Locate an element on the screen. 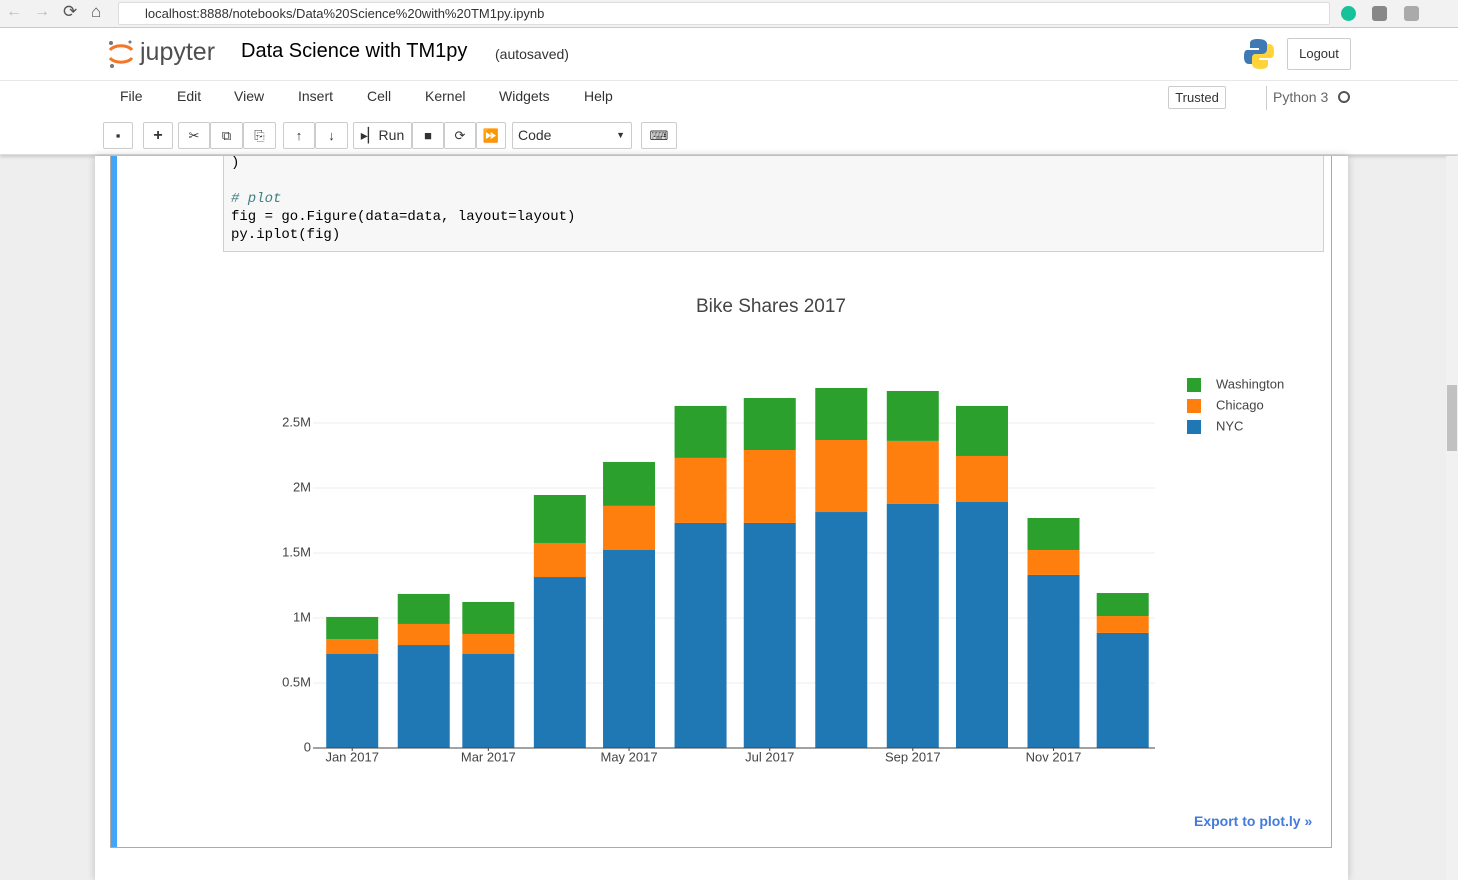 This screenshot has height=880, width=1458. code-comment: # plot is located at coordinates (256, 199).